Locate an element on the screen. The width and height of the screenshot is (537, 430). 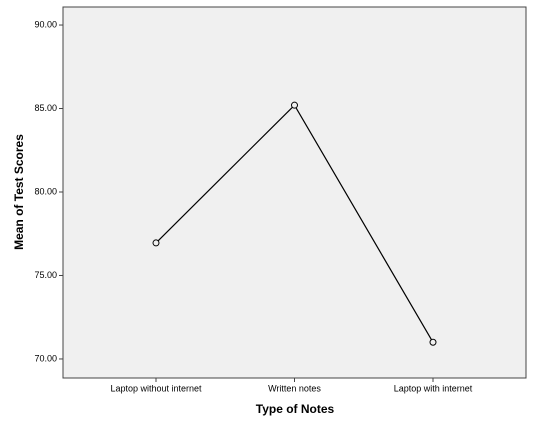
x-tick-label: Laptop with internet is located at coordinates (433, 388).